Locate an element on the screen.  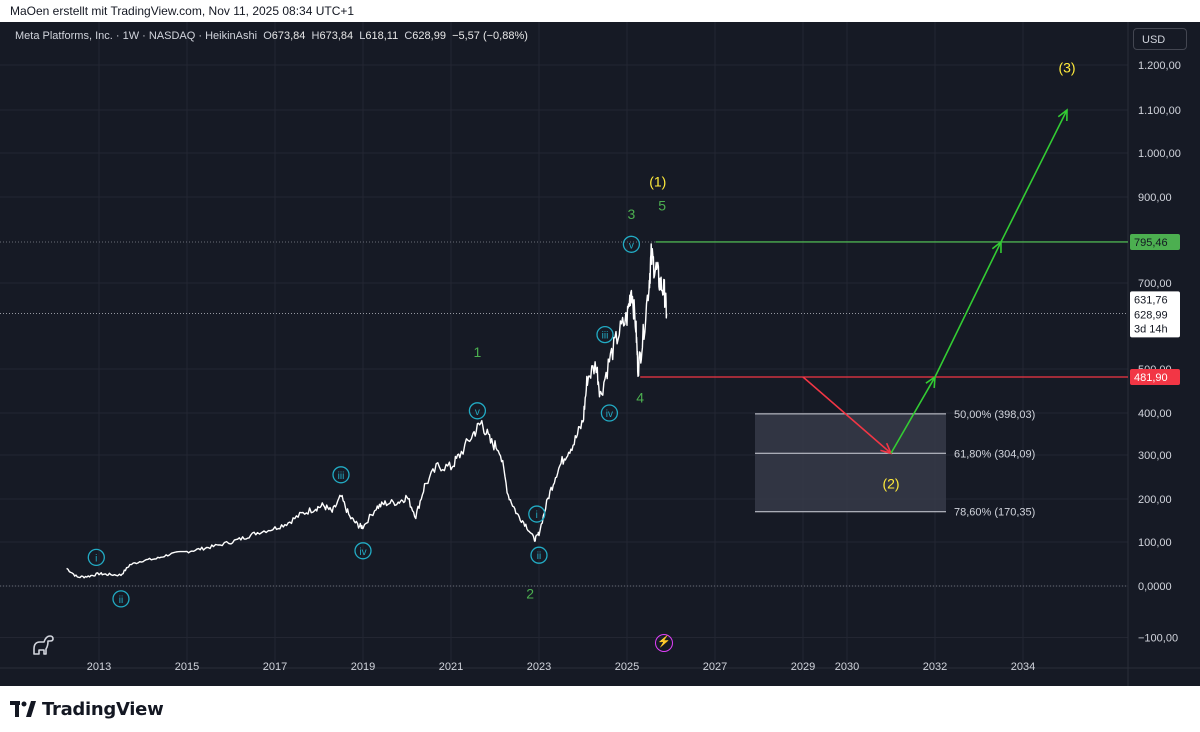
footer-bar: TradingView is located at coordinates (600, 709).